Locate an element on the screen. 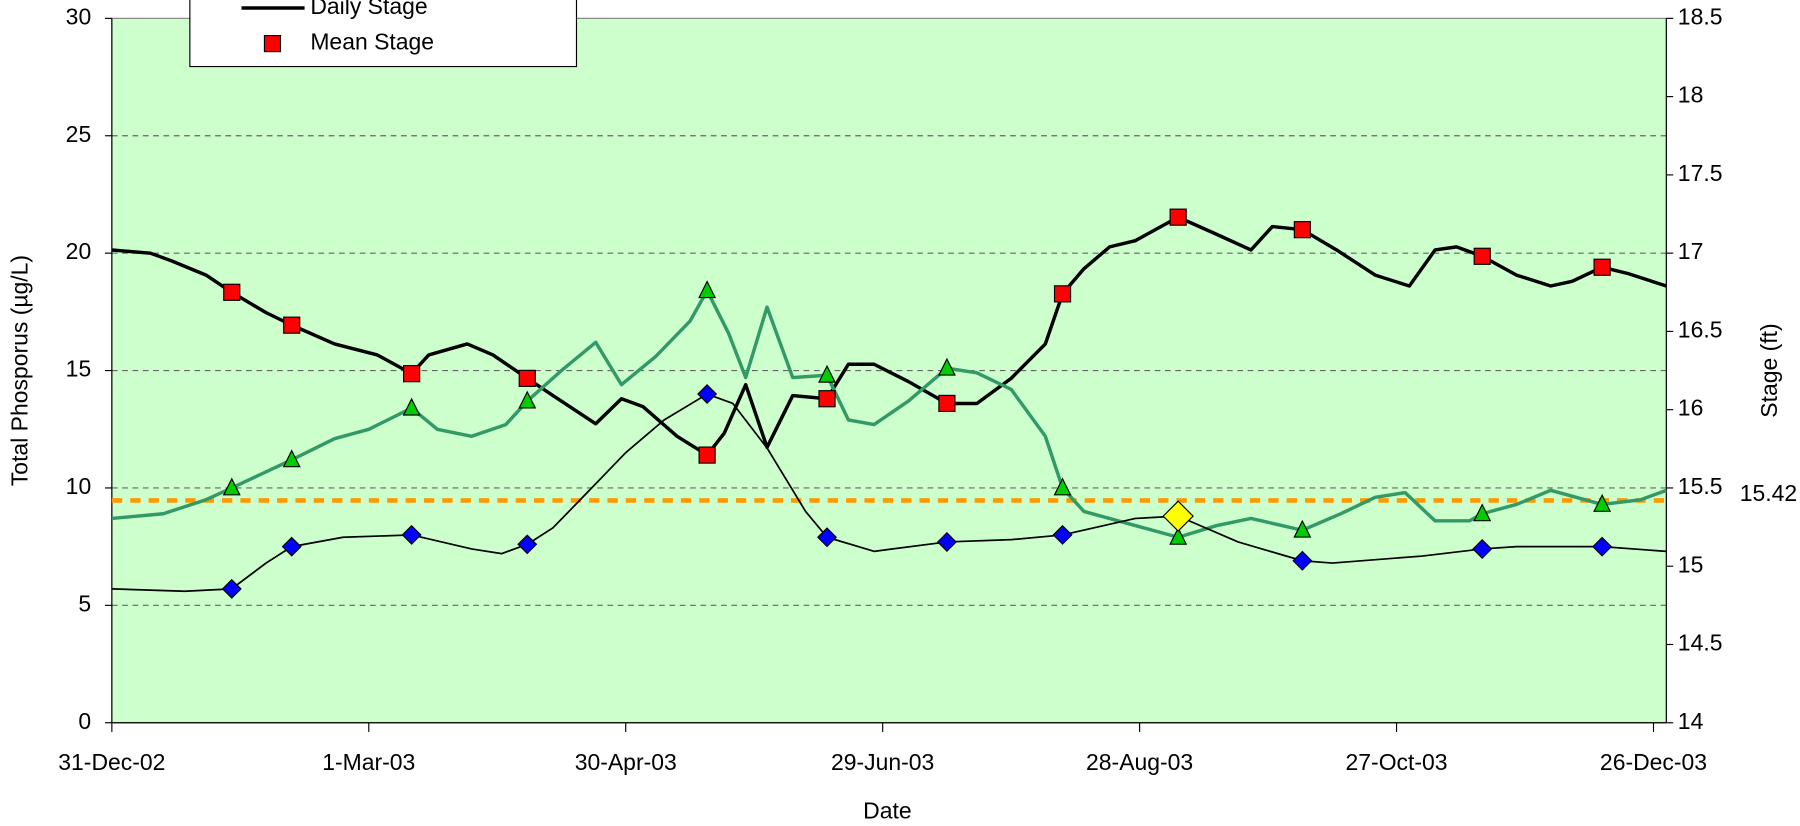 This screenshot has height=826, width=1800. x-tick-label: 31-Dec-02 is located at coordinates (111, 762).